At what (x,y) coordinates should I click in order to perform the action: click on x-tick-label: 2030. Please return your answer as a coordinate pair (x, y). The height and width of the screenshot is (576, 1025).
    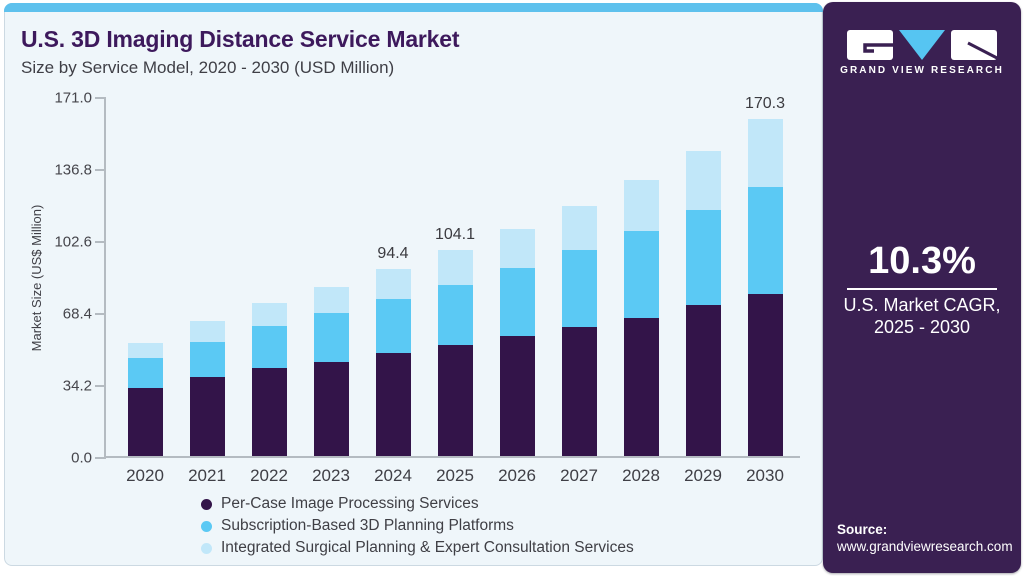
    Looking at the image, I should click on (765, 475).